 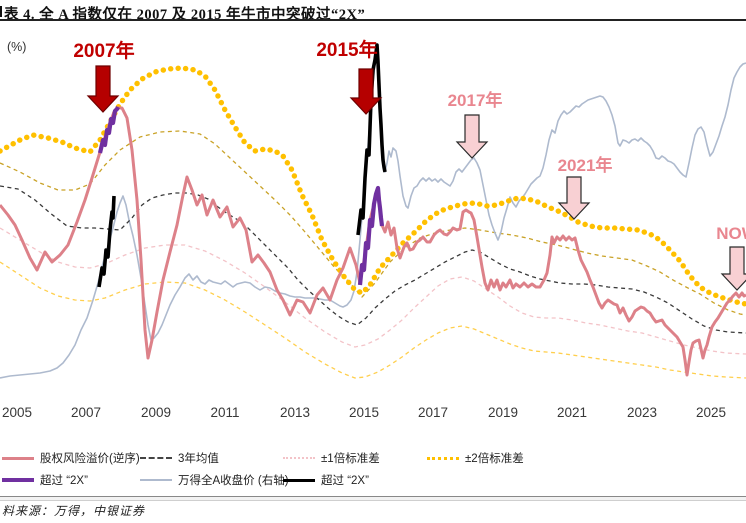 What do you see at coordinates (572, 412) in the screenshot?
I see `x-tick-2021: 2021` at bounding box center [572, 412].